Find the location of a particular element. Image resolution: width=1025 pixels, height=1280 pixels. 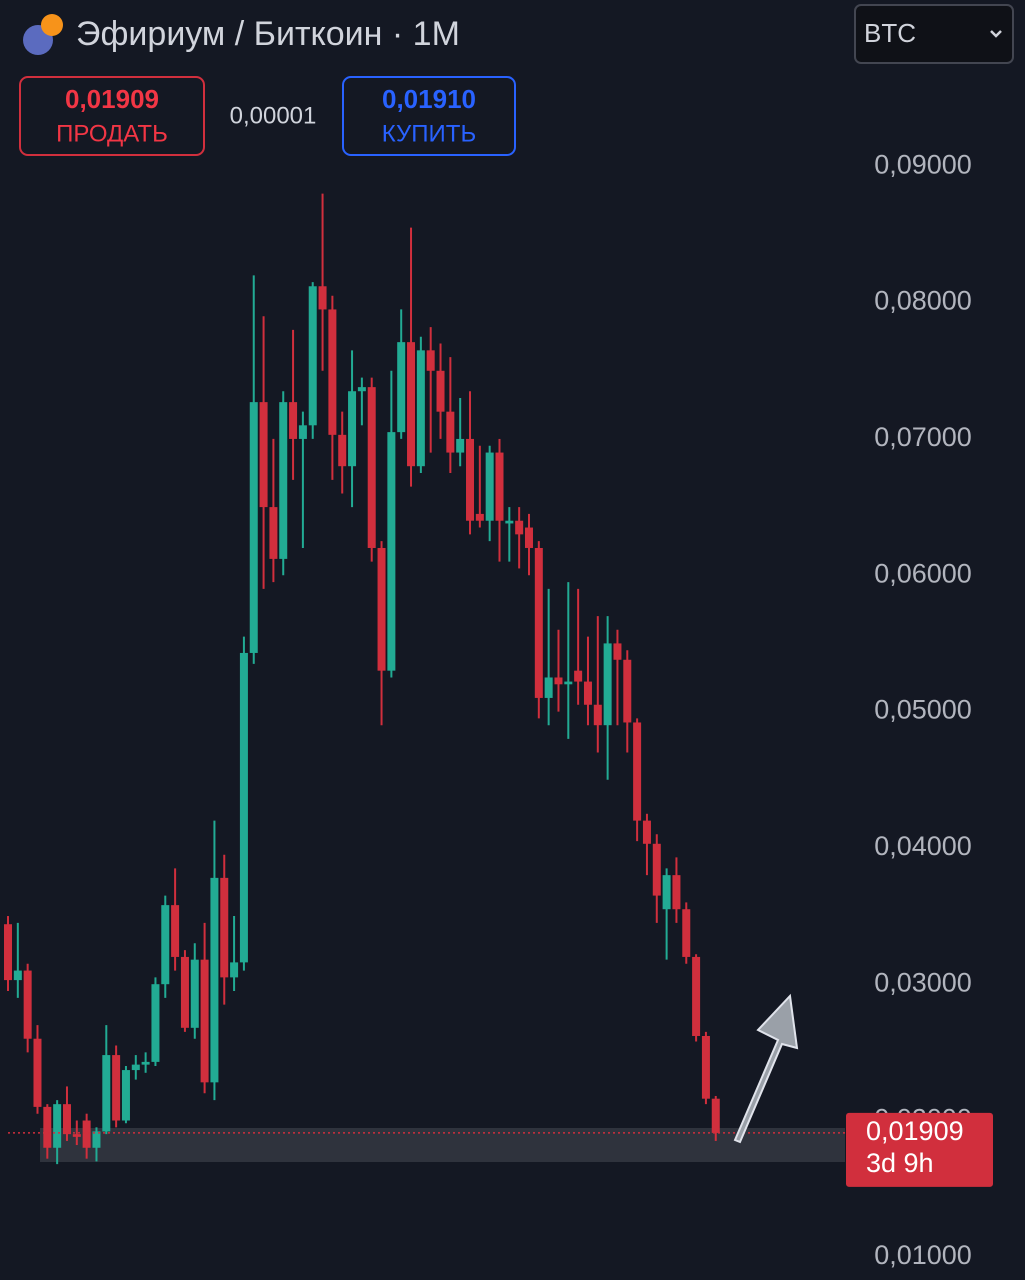

annotation-arrow is located at coordinates (766, 1068).